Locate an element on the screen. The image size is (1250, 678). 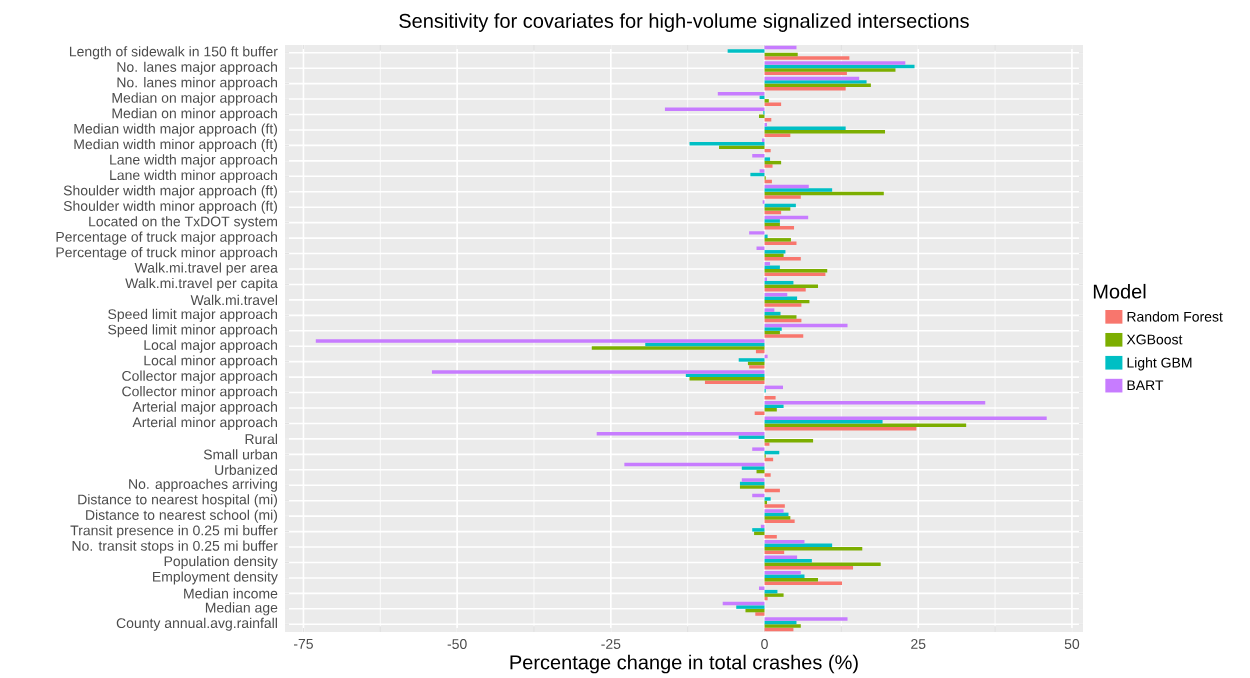
y-tick-label: Median income is located at coordinates (231, 593).